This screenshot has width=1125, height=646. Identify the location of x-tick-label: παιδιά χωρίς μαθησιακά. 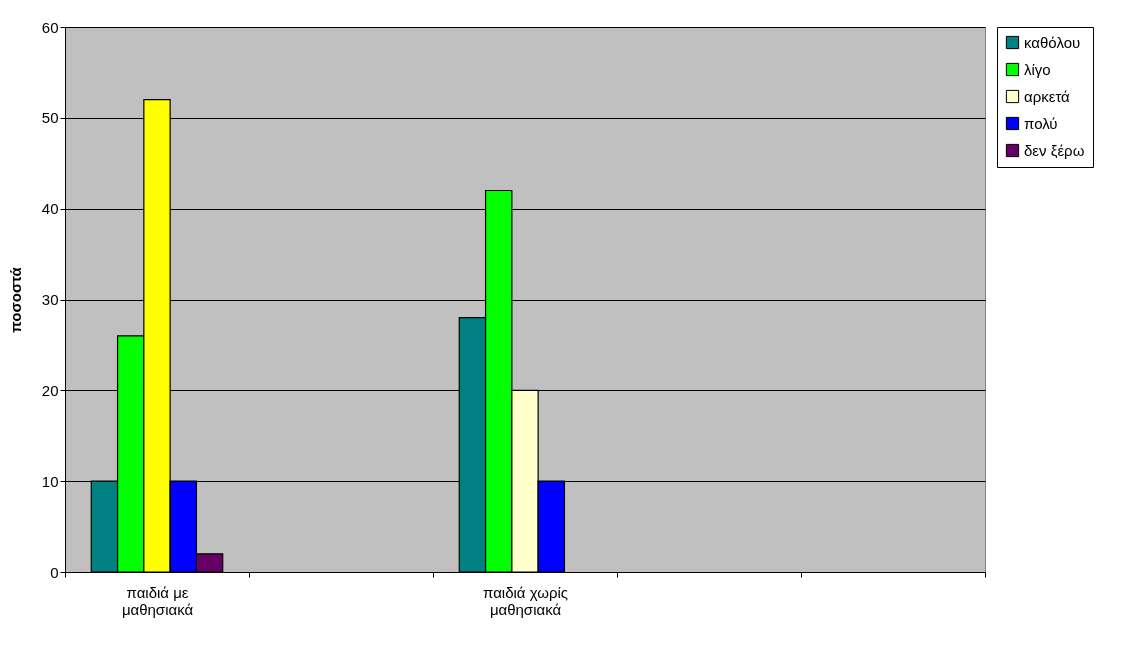
(525, 600).